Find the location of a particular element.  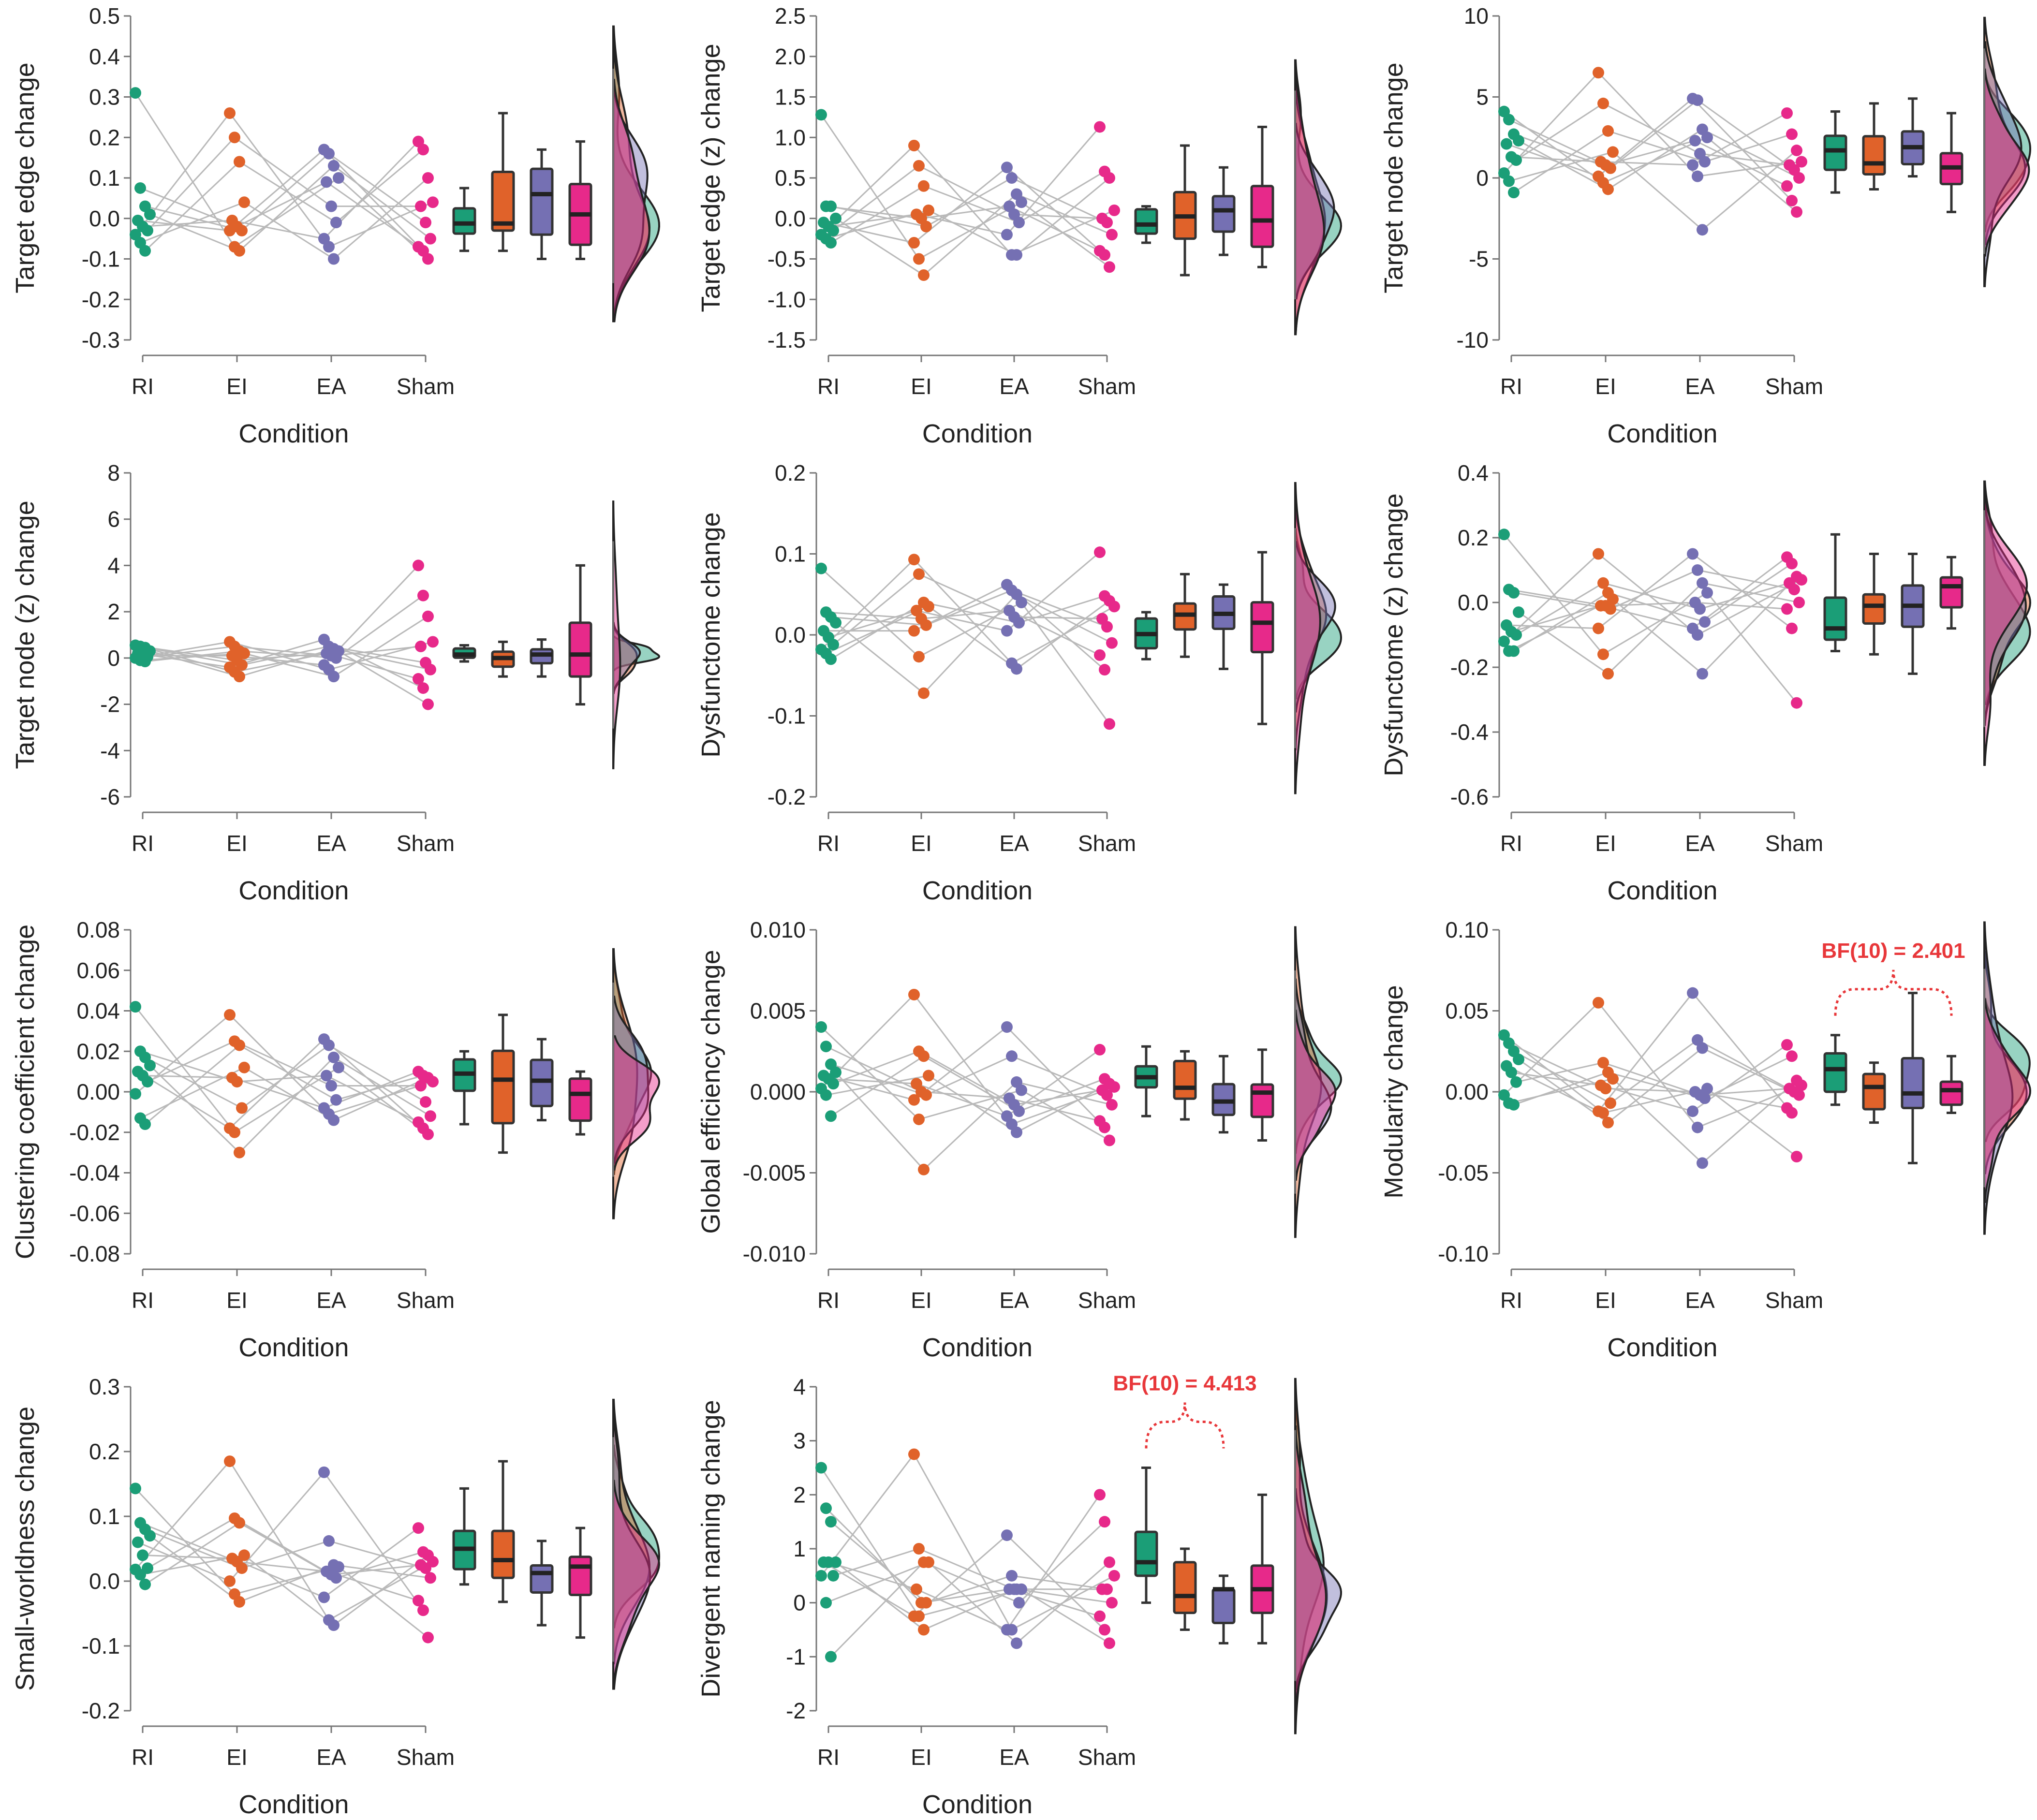

y-tick-label: 0.5 is located at coordinates (791, 178).